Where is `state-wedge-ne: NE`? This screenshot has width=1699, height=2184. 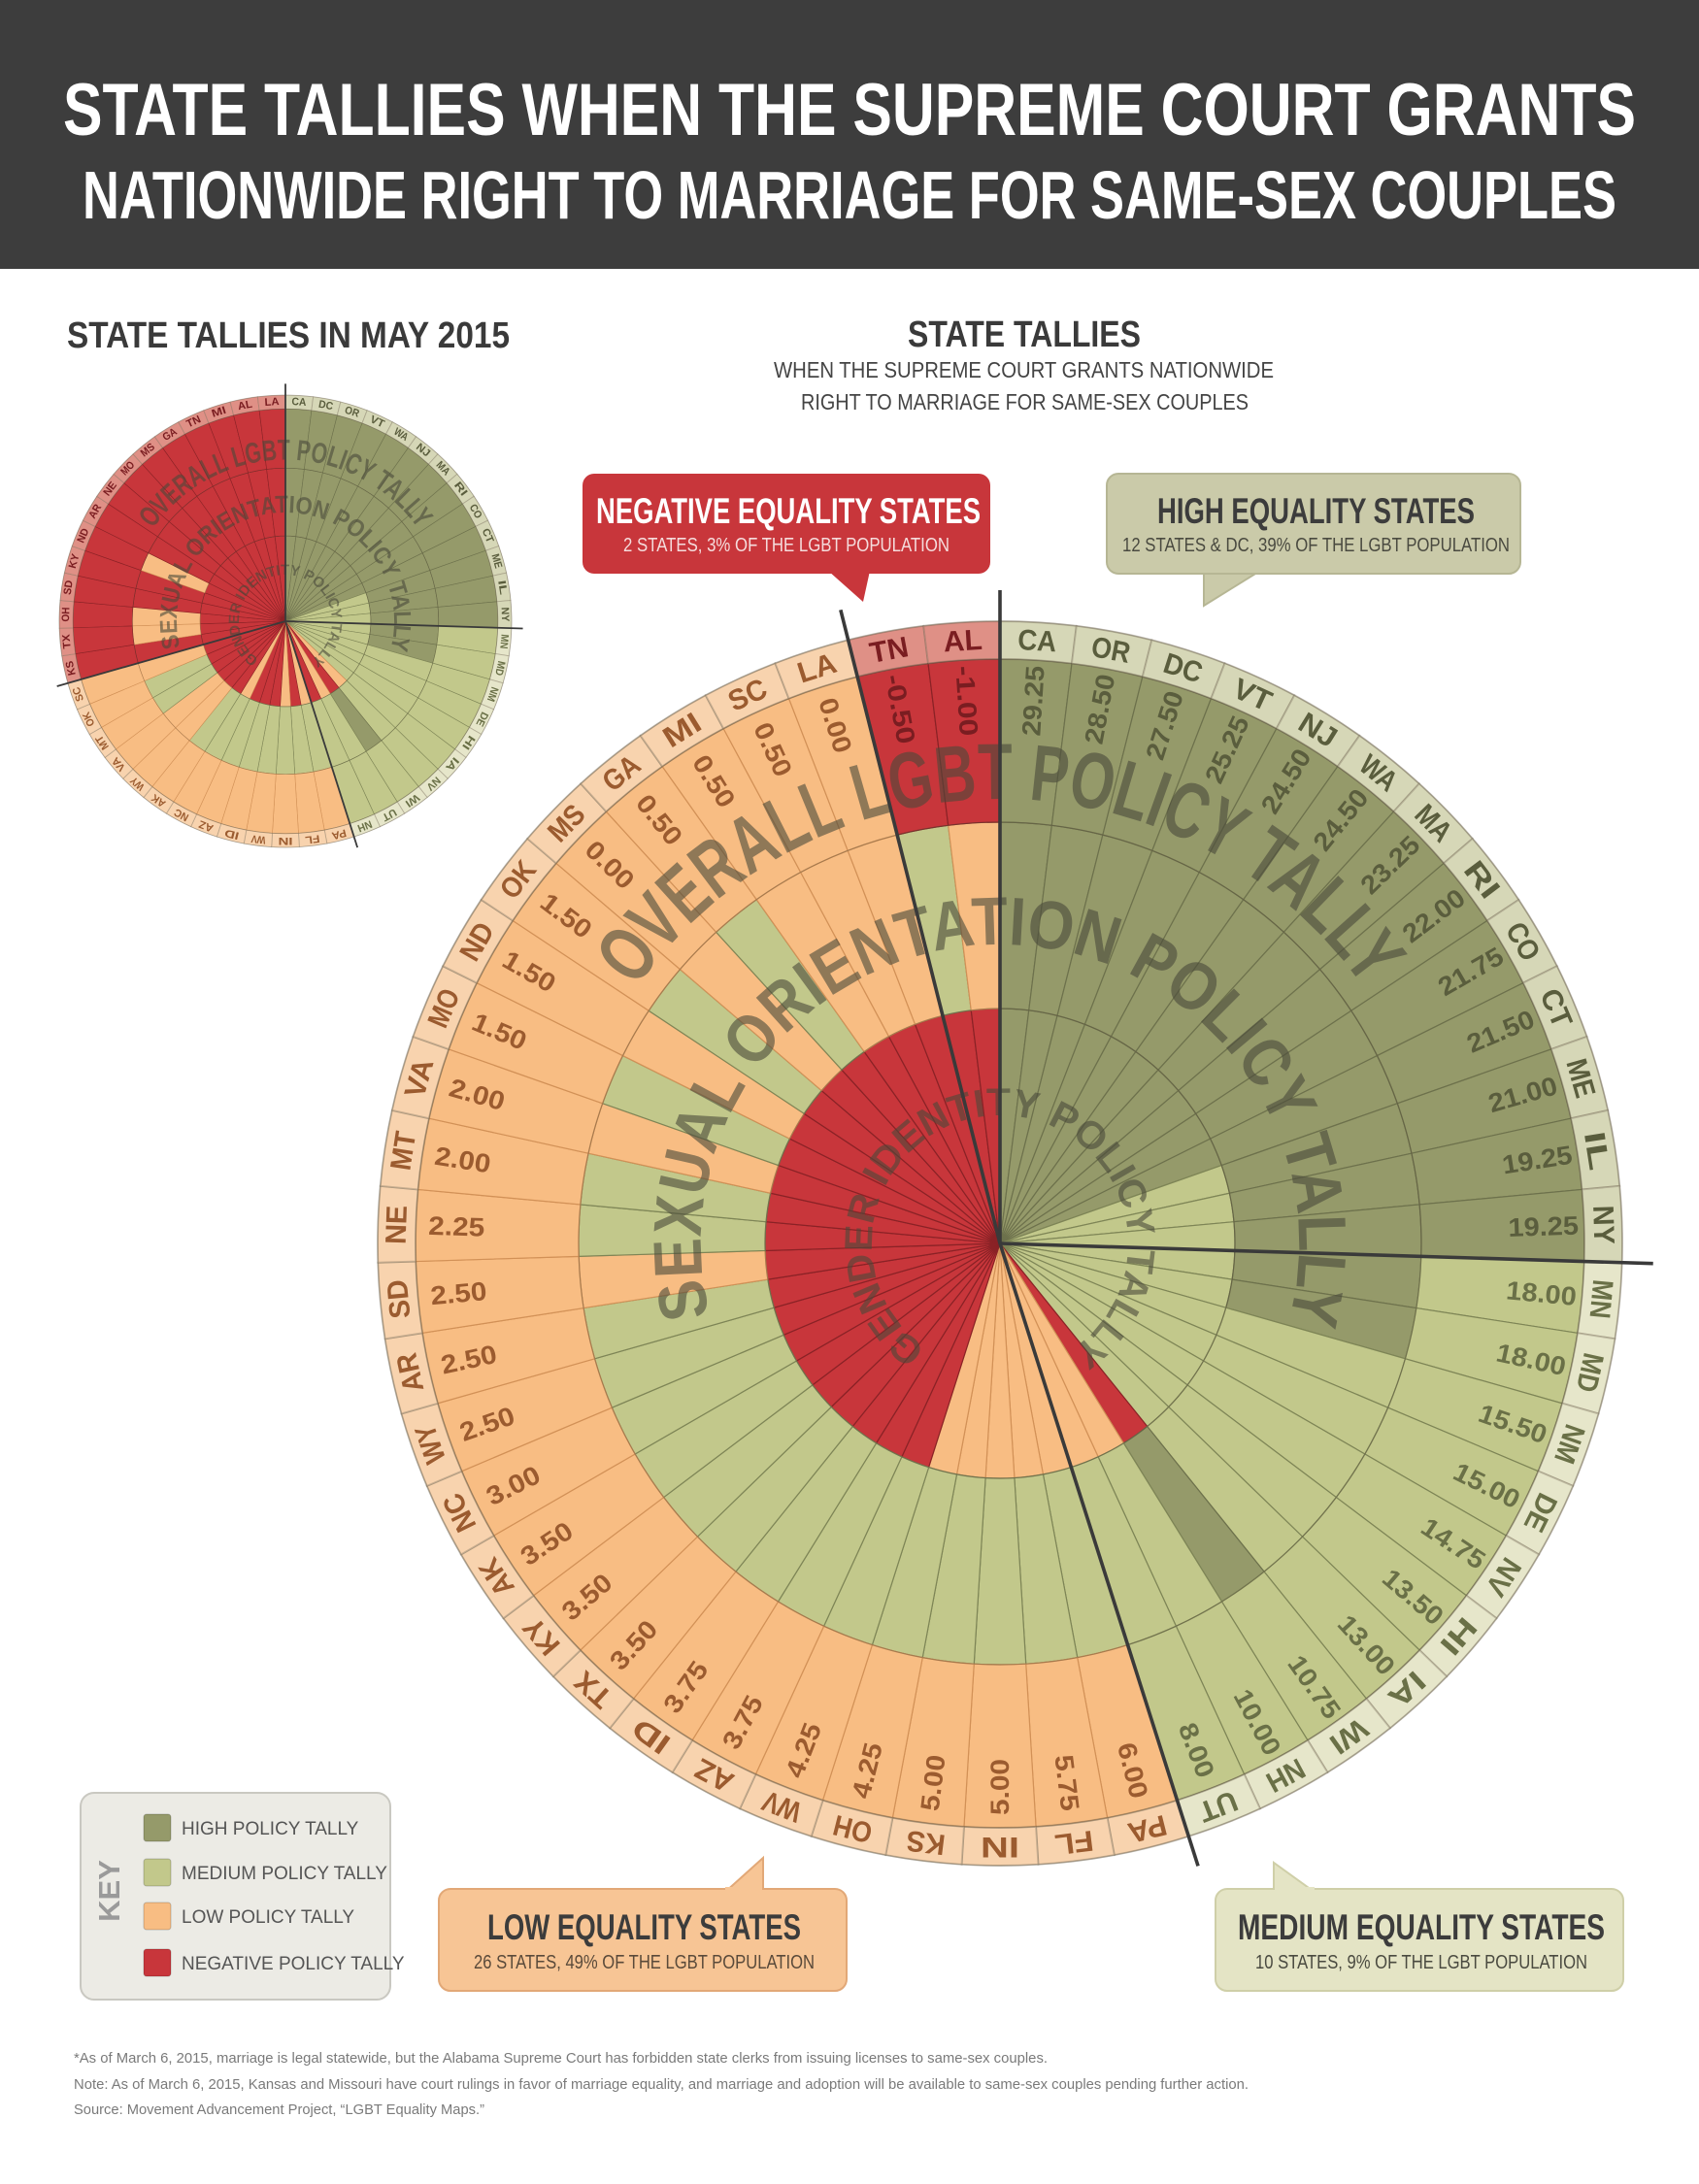 state-wedge-ne: NE is located at coordinates (191, 547).